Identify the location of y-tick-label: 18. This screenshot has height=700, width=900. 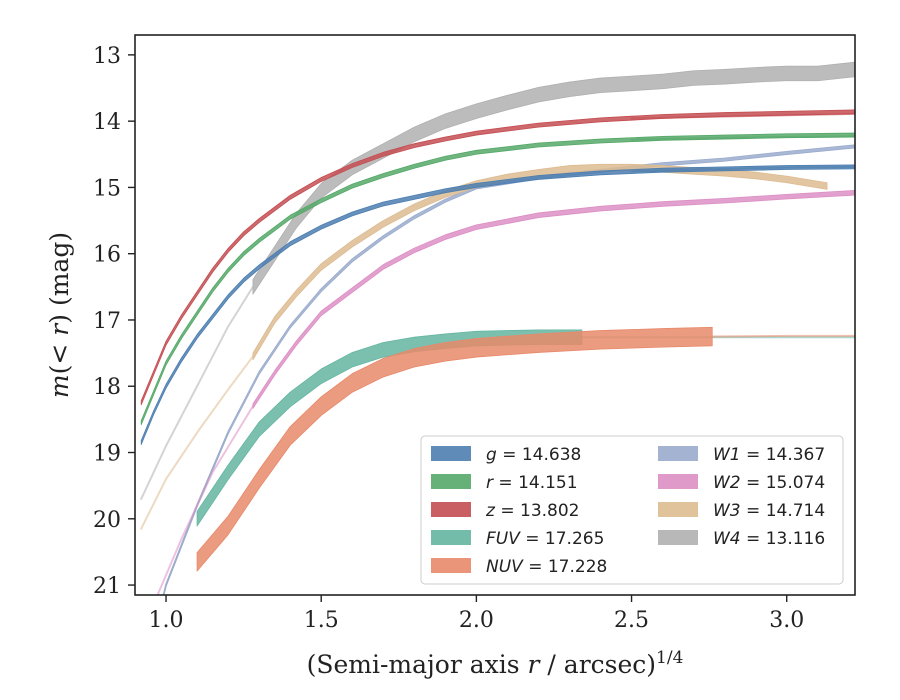
(107, 387).